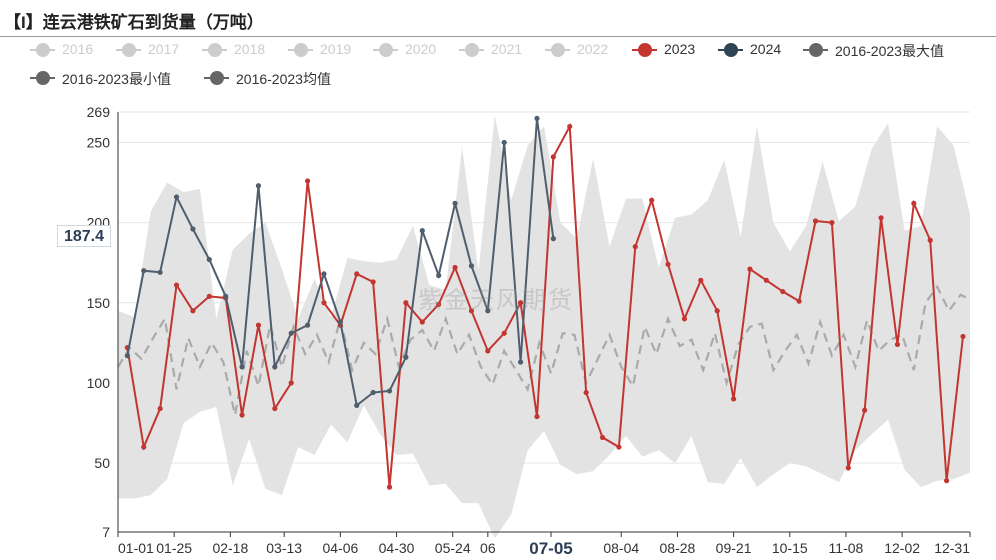 Image resolution: width=996 pixels, height=560 pixels. What do you see at coordinates (734, 548) in the screenshot?
I see `x-tick-label: 09-21` at bounding box center [734, 548].